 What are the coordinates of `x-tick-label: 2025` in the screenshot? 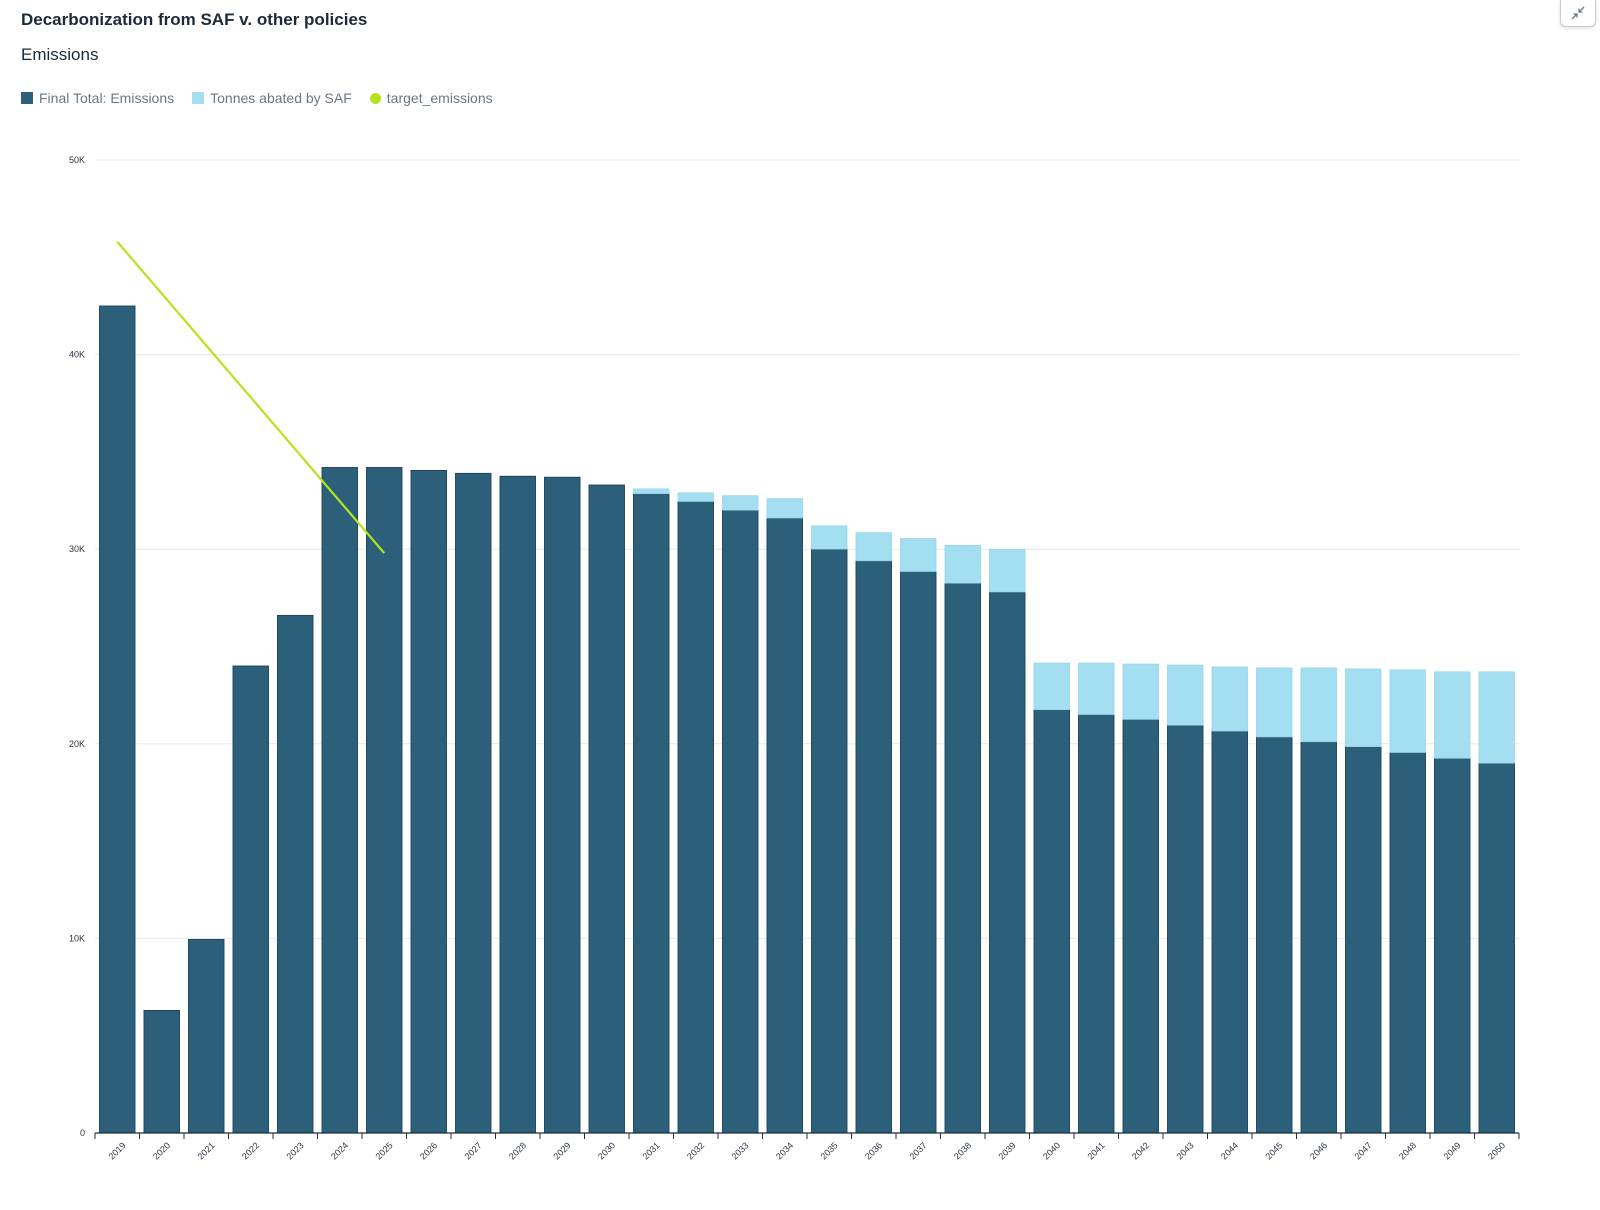 It's located at (384, 1150).